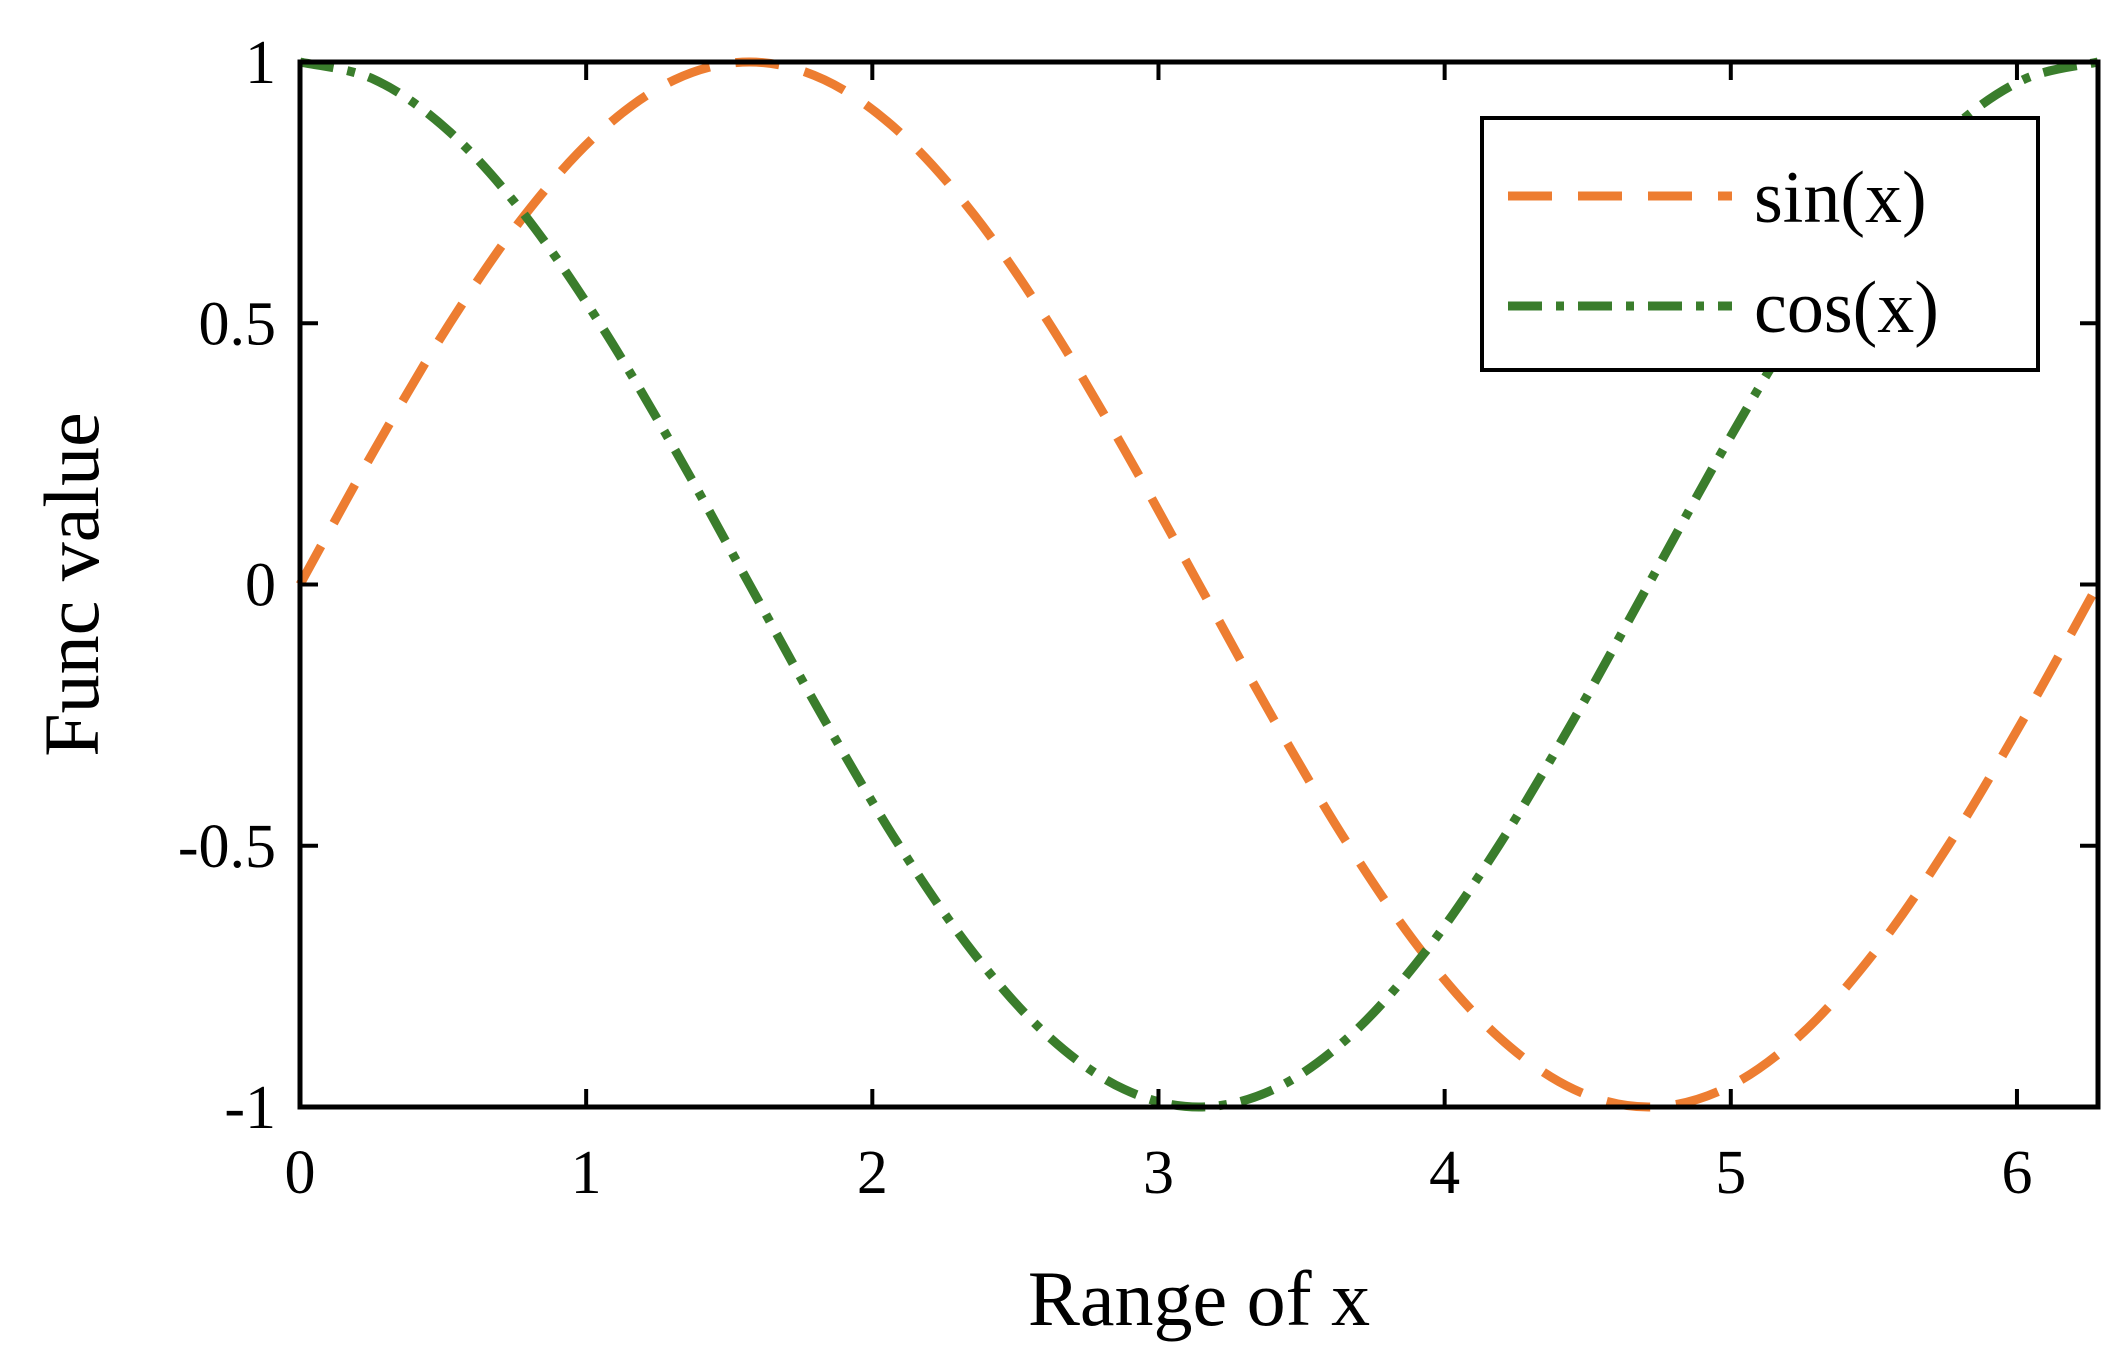 This screenshot has height=1353, width=2124. I want to click on x-tick-label: 5, so click(1730, 1173).